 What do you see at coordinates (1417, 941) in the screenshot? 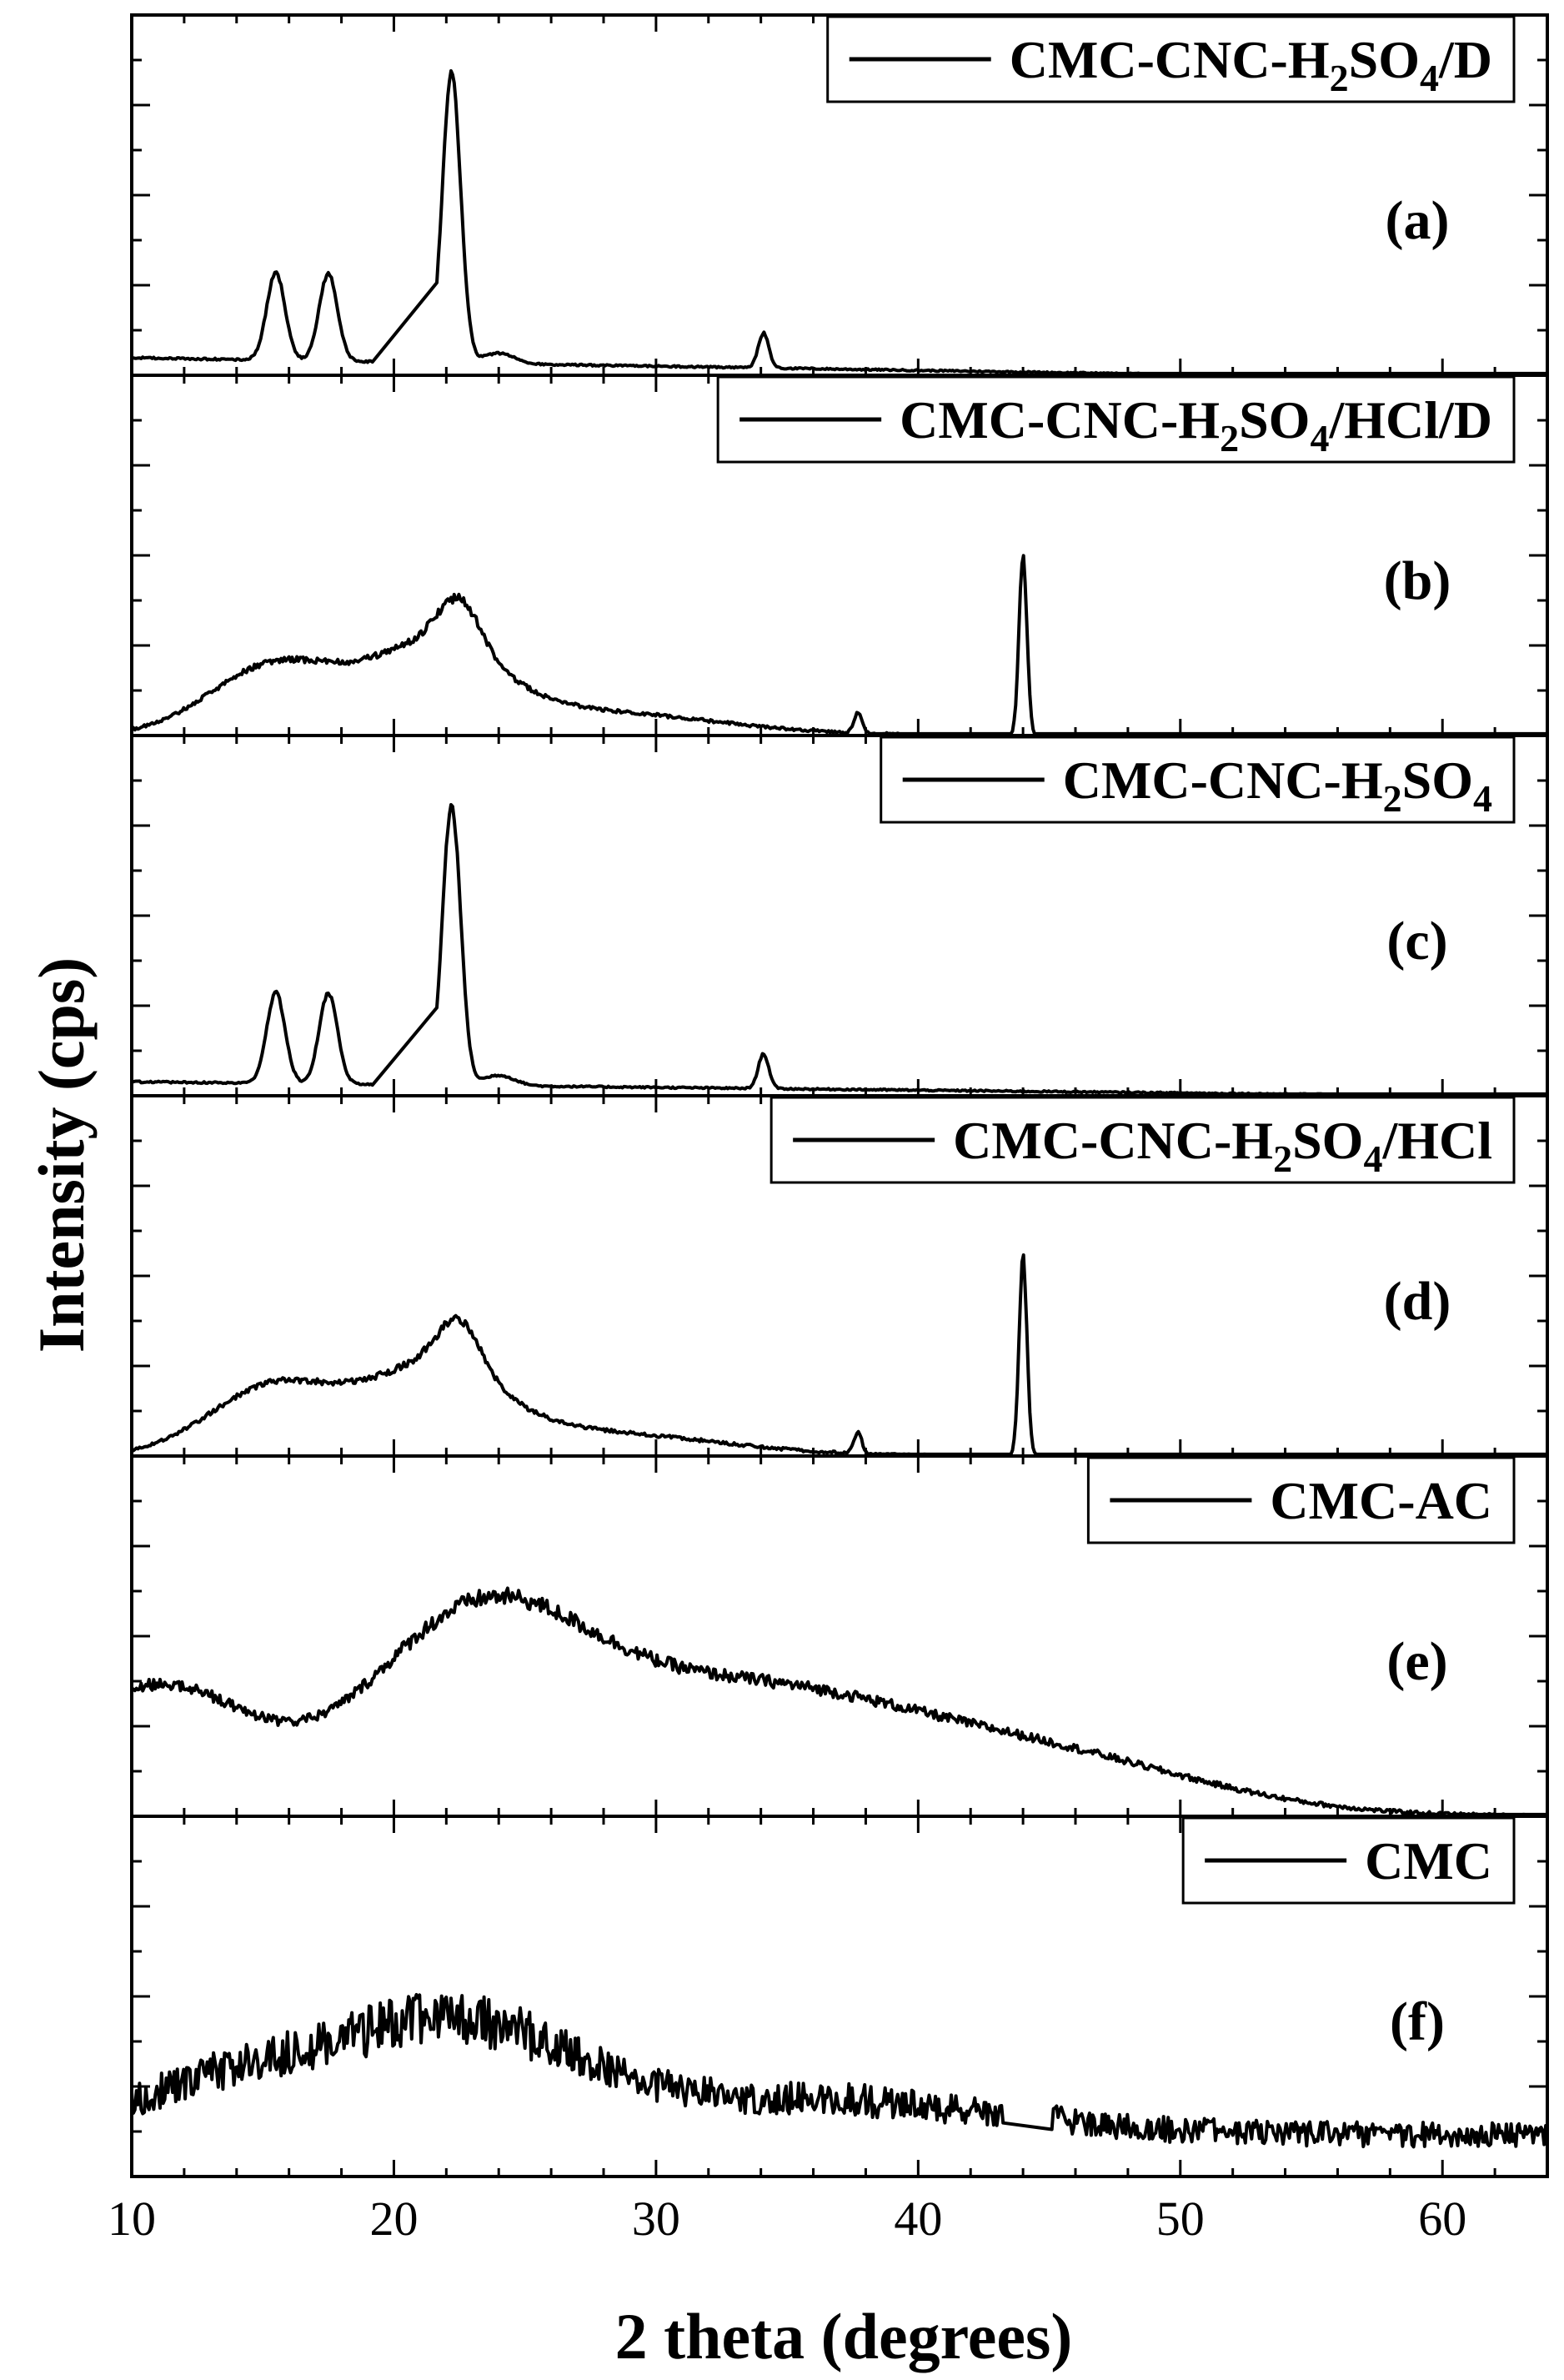
I see `panel-label-c: (c)` at bounding box center [1417, 941].